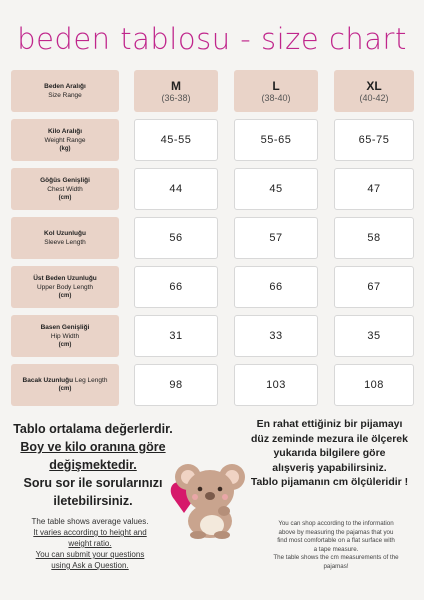 The width and height of the screenshot is (424, 600). What do you see at coordinates (65, 242) in the screenshot?
I see `row-label-en: Sleeve Length` at bounding box center [65, 242].